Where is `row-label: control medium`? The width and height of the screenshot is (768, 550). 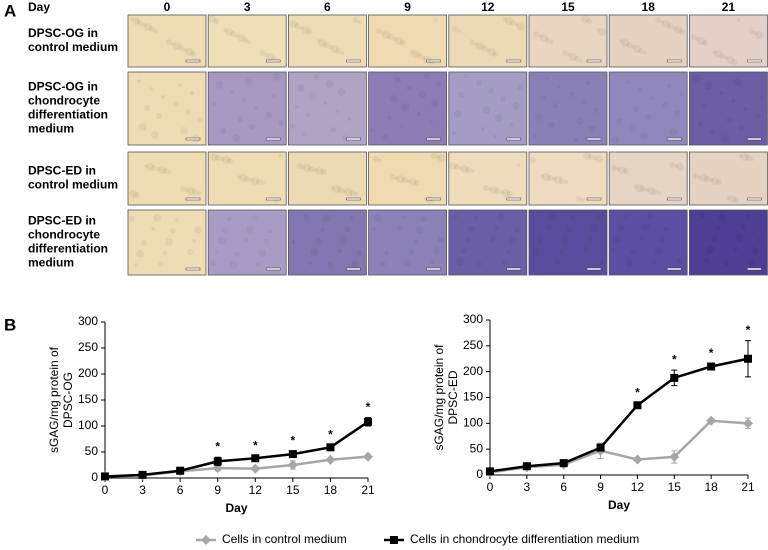
row-label: control medium is located at coordinates (73, 185).